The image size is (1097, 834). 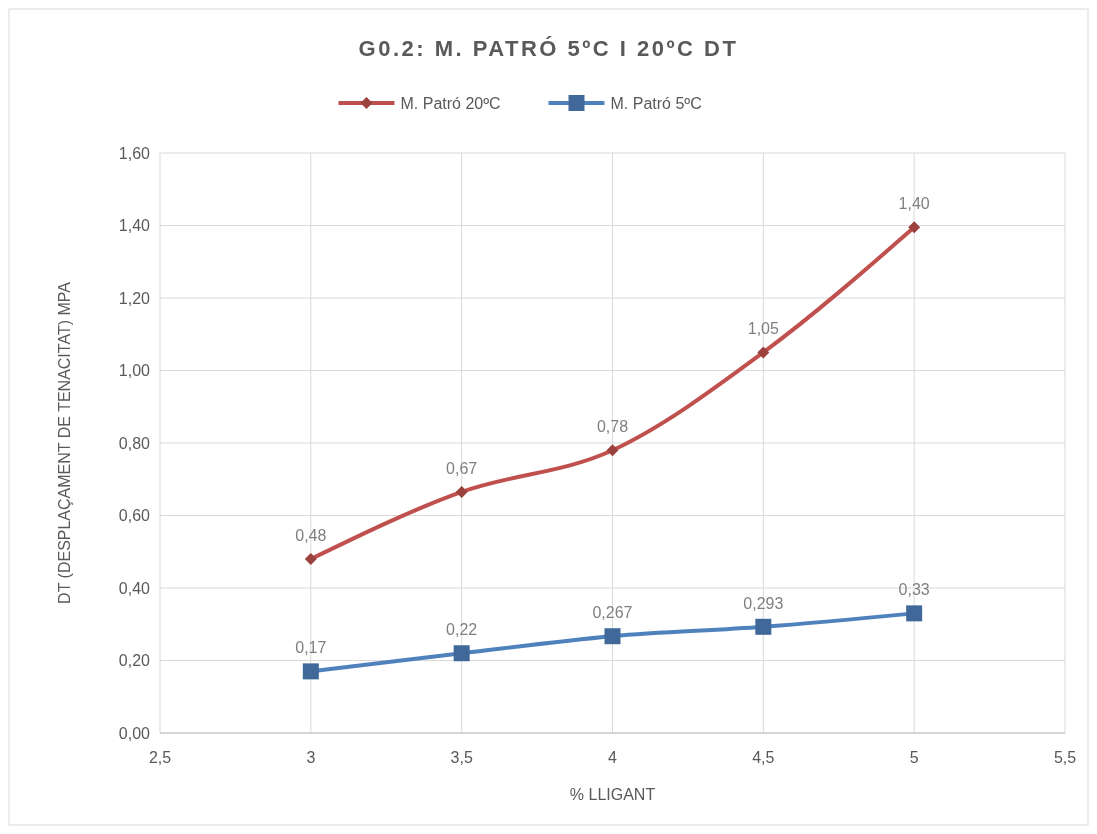 I want to click on y-tick-label: 1,20, so click(x=134, y=298).